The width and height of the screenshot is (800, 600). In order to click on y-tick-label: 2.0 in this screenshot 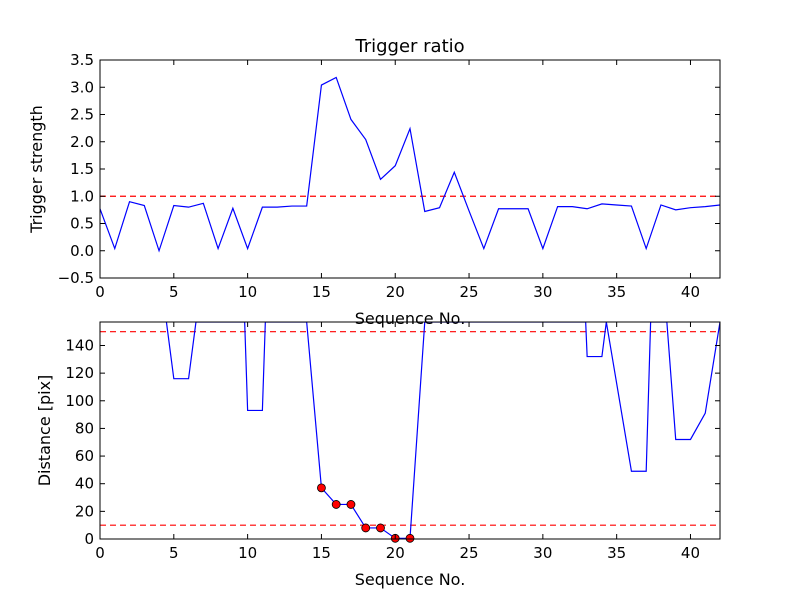, I will do `click(82, 142)`.